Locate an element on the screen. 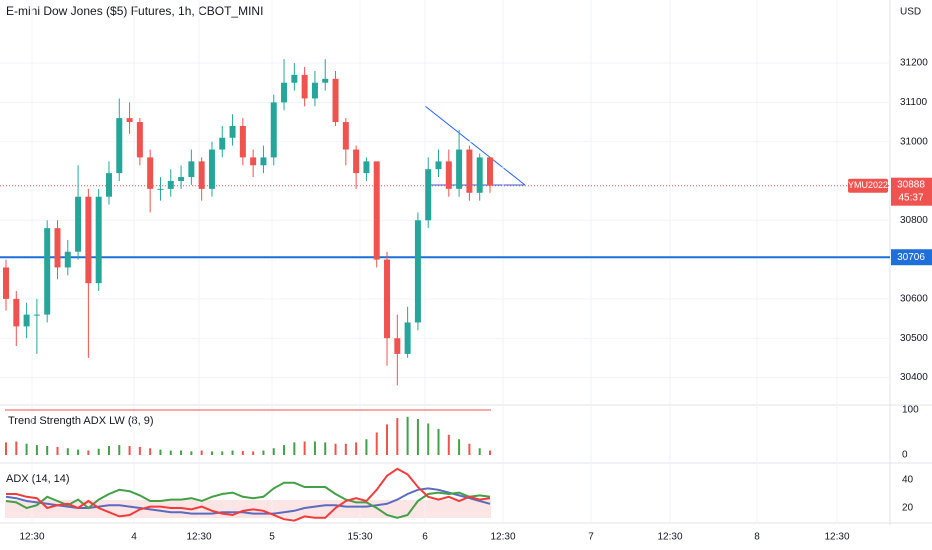 The image size is (932, 550). currency-label: USD is located at coordinates (910, 12).